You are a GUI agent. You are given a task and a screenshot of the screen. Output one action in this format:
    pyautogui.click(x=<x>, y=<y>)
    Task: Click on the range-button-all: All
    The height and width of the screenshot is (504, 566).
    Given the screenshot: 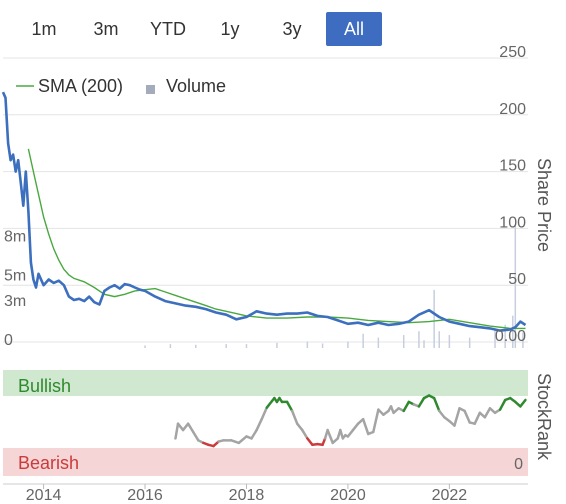 What is the action you would take?
    pyautogui.click(x=354, y=29)
    